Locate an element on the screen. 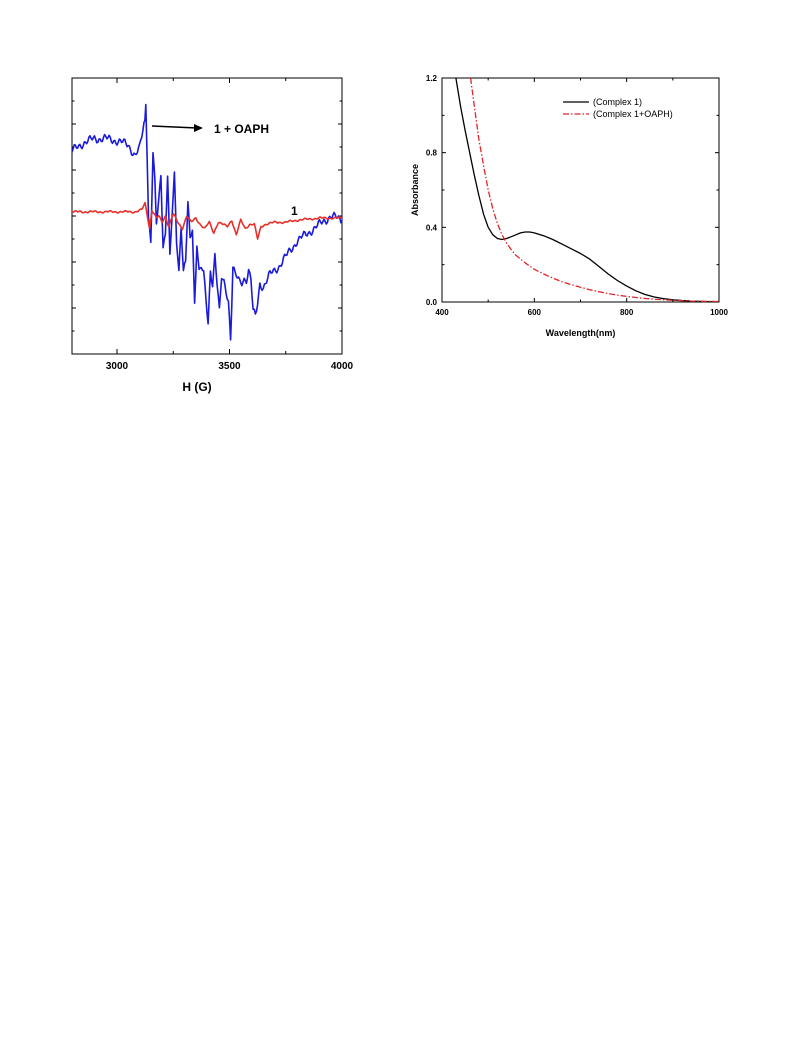 The height and width of the screenshot is (1057, 793). epr-plot-frame is located at coordinates (207, 216).